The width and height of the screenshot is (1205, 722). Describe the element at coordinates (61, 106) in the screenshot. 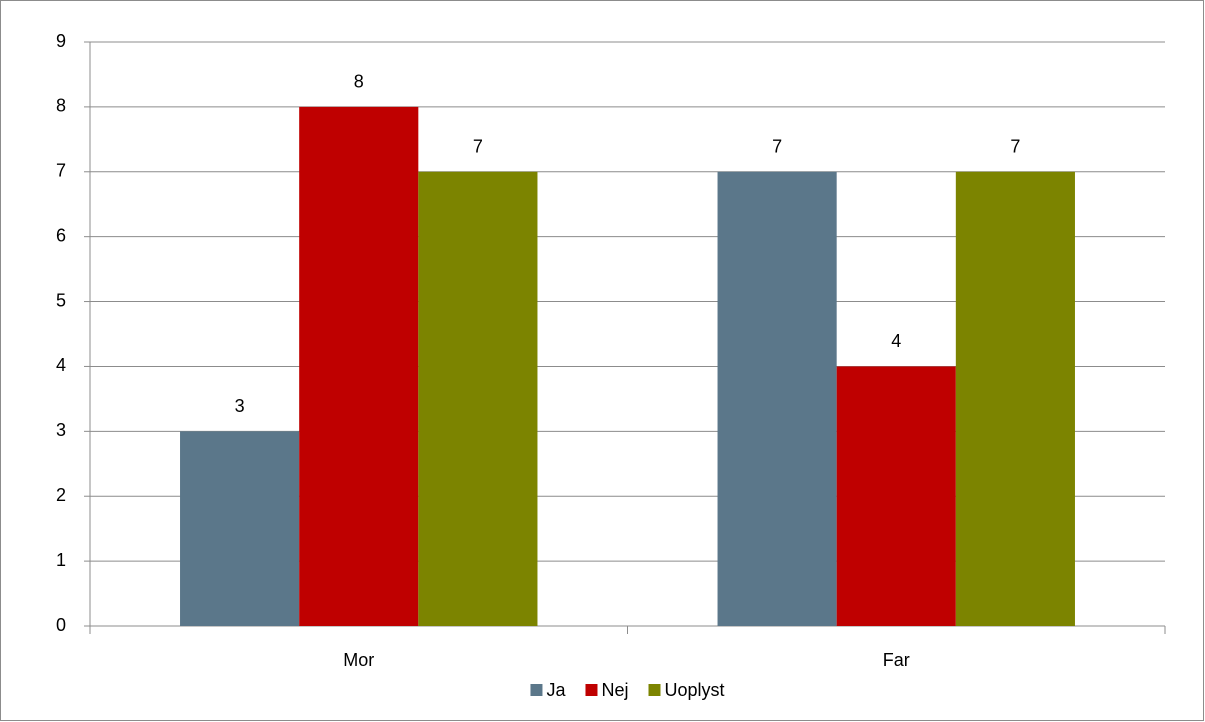

I see `y-tick-label: 8` at that location.